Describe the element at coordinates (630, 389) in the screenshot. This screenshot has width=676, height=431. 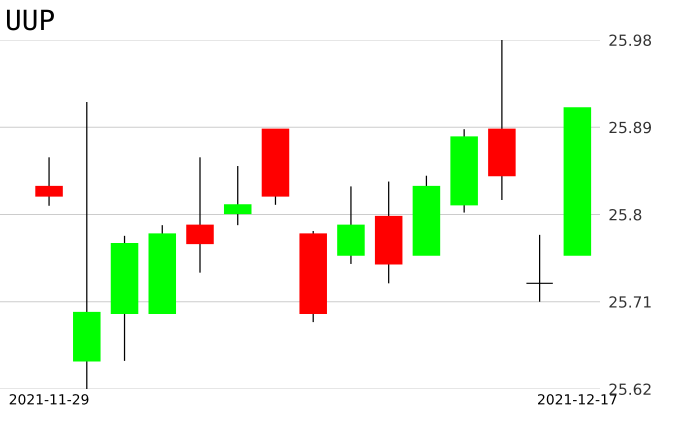
I see `y-tick-label: 25.62` at that location.